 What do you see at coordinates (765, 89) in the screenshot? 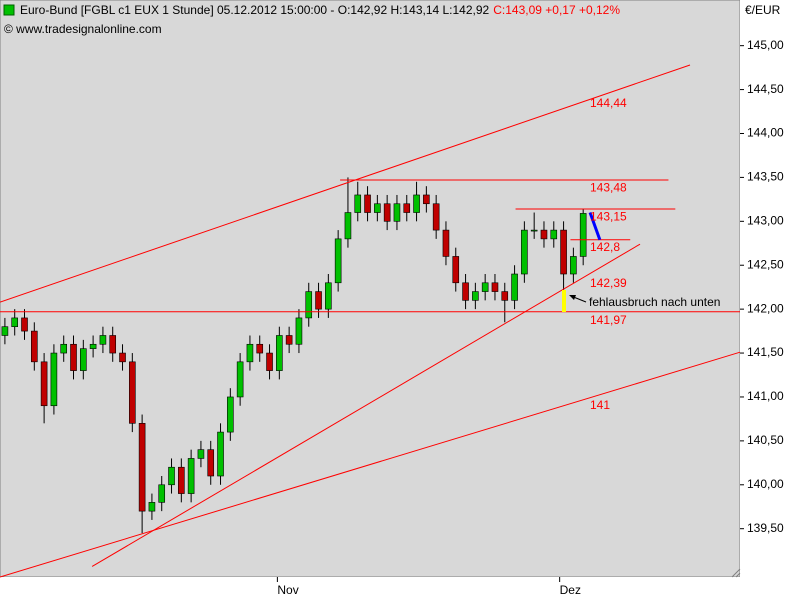
I see `y-tick-label: 144,50` at bounding box center [765, 89].